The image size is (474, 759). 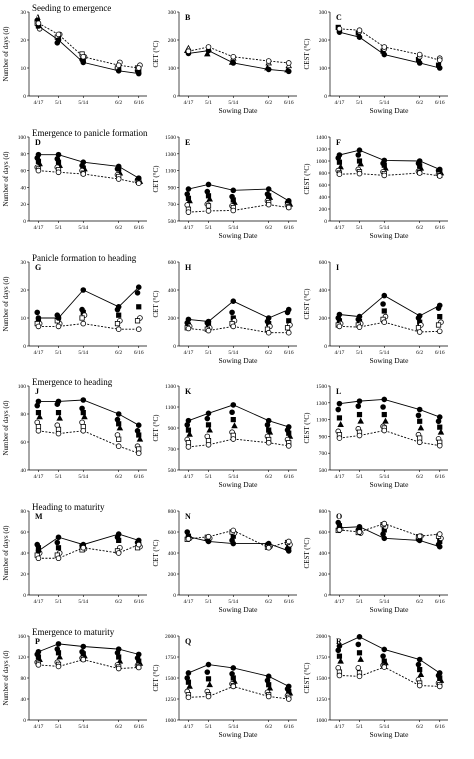 I want to click on y-tick-label: 1750, so click(x=170, y=658).